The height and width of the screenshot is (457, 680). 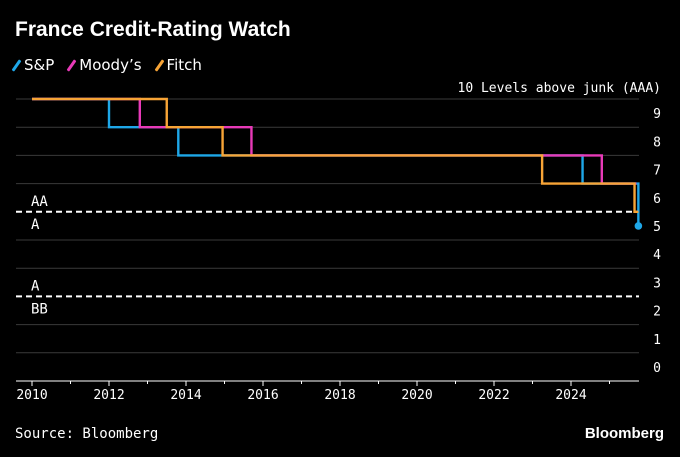 I want to click on y-tick-label: 6, so click(x=657, y=199).